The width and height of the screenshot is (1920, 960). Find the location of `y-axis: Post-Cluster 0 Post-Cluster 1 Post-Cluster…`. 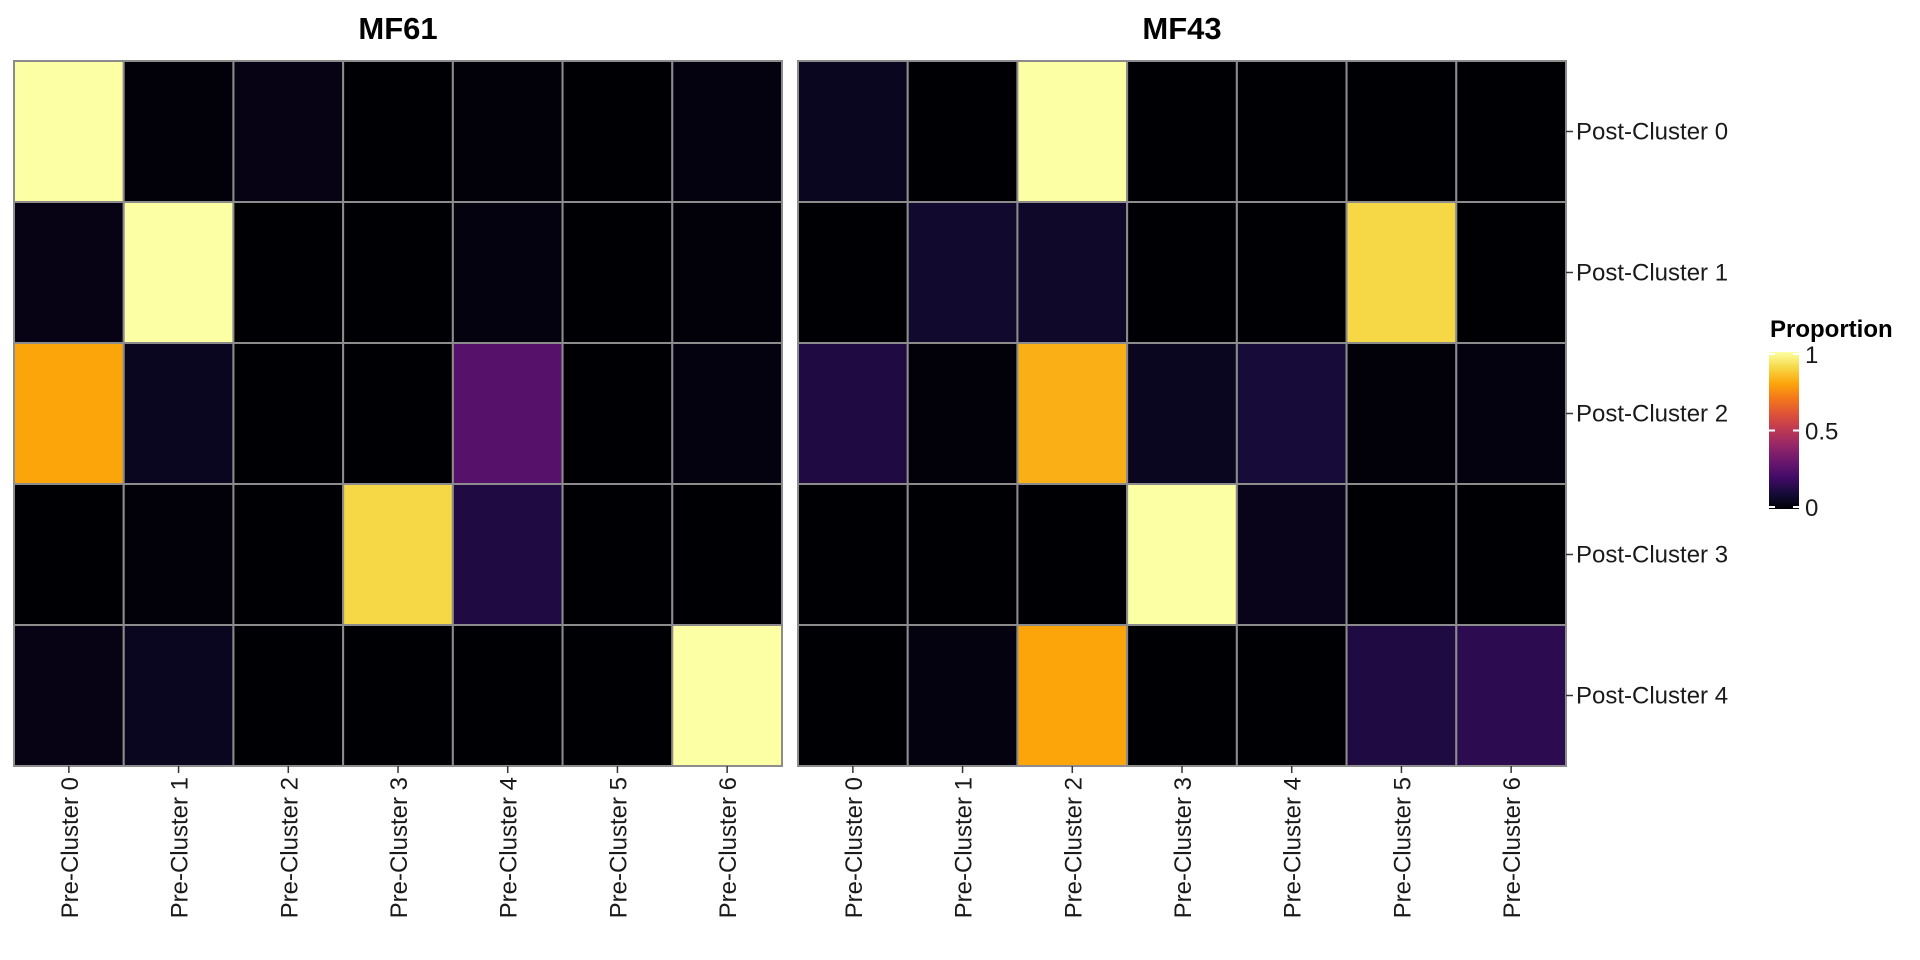

y-axis: Post-Cluster 0 Post-Cluster 1 Post-Cluster… is located at coordinates (1647, 414).